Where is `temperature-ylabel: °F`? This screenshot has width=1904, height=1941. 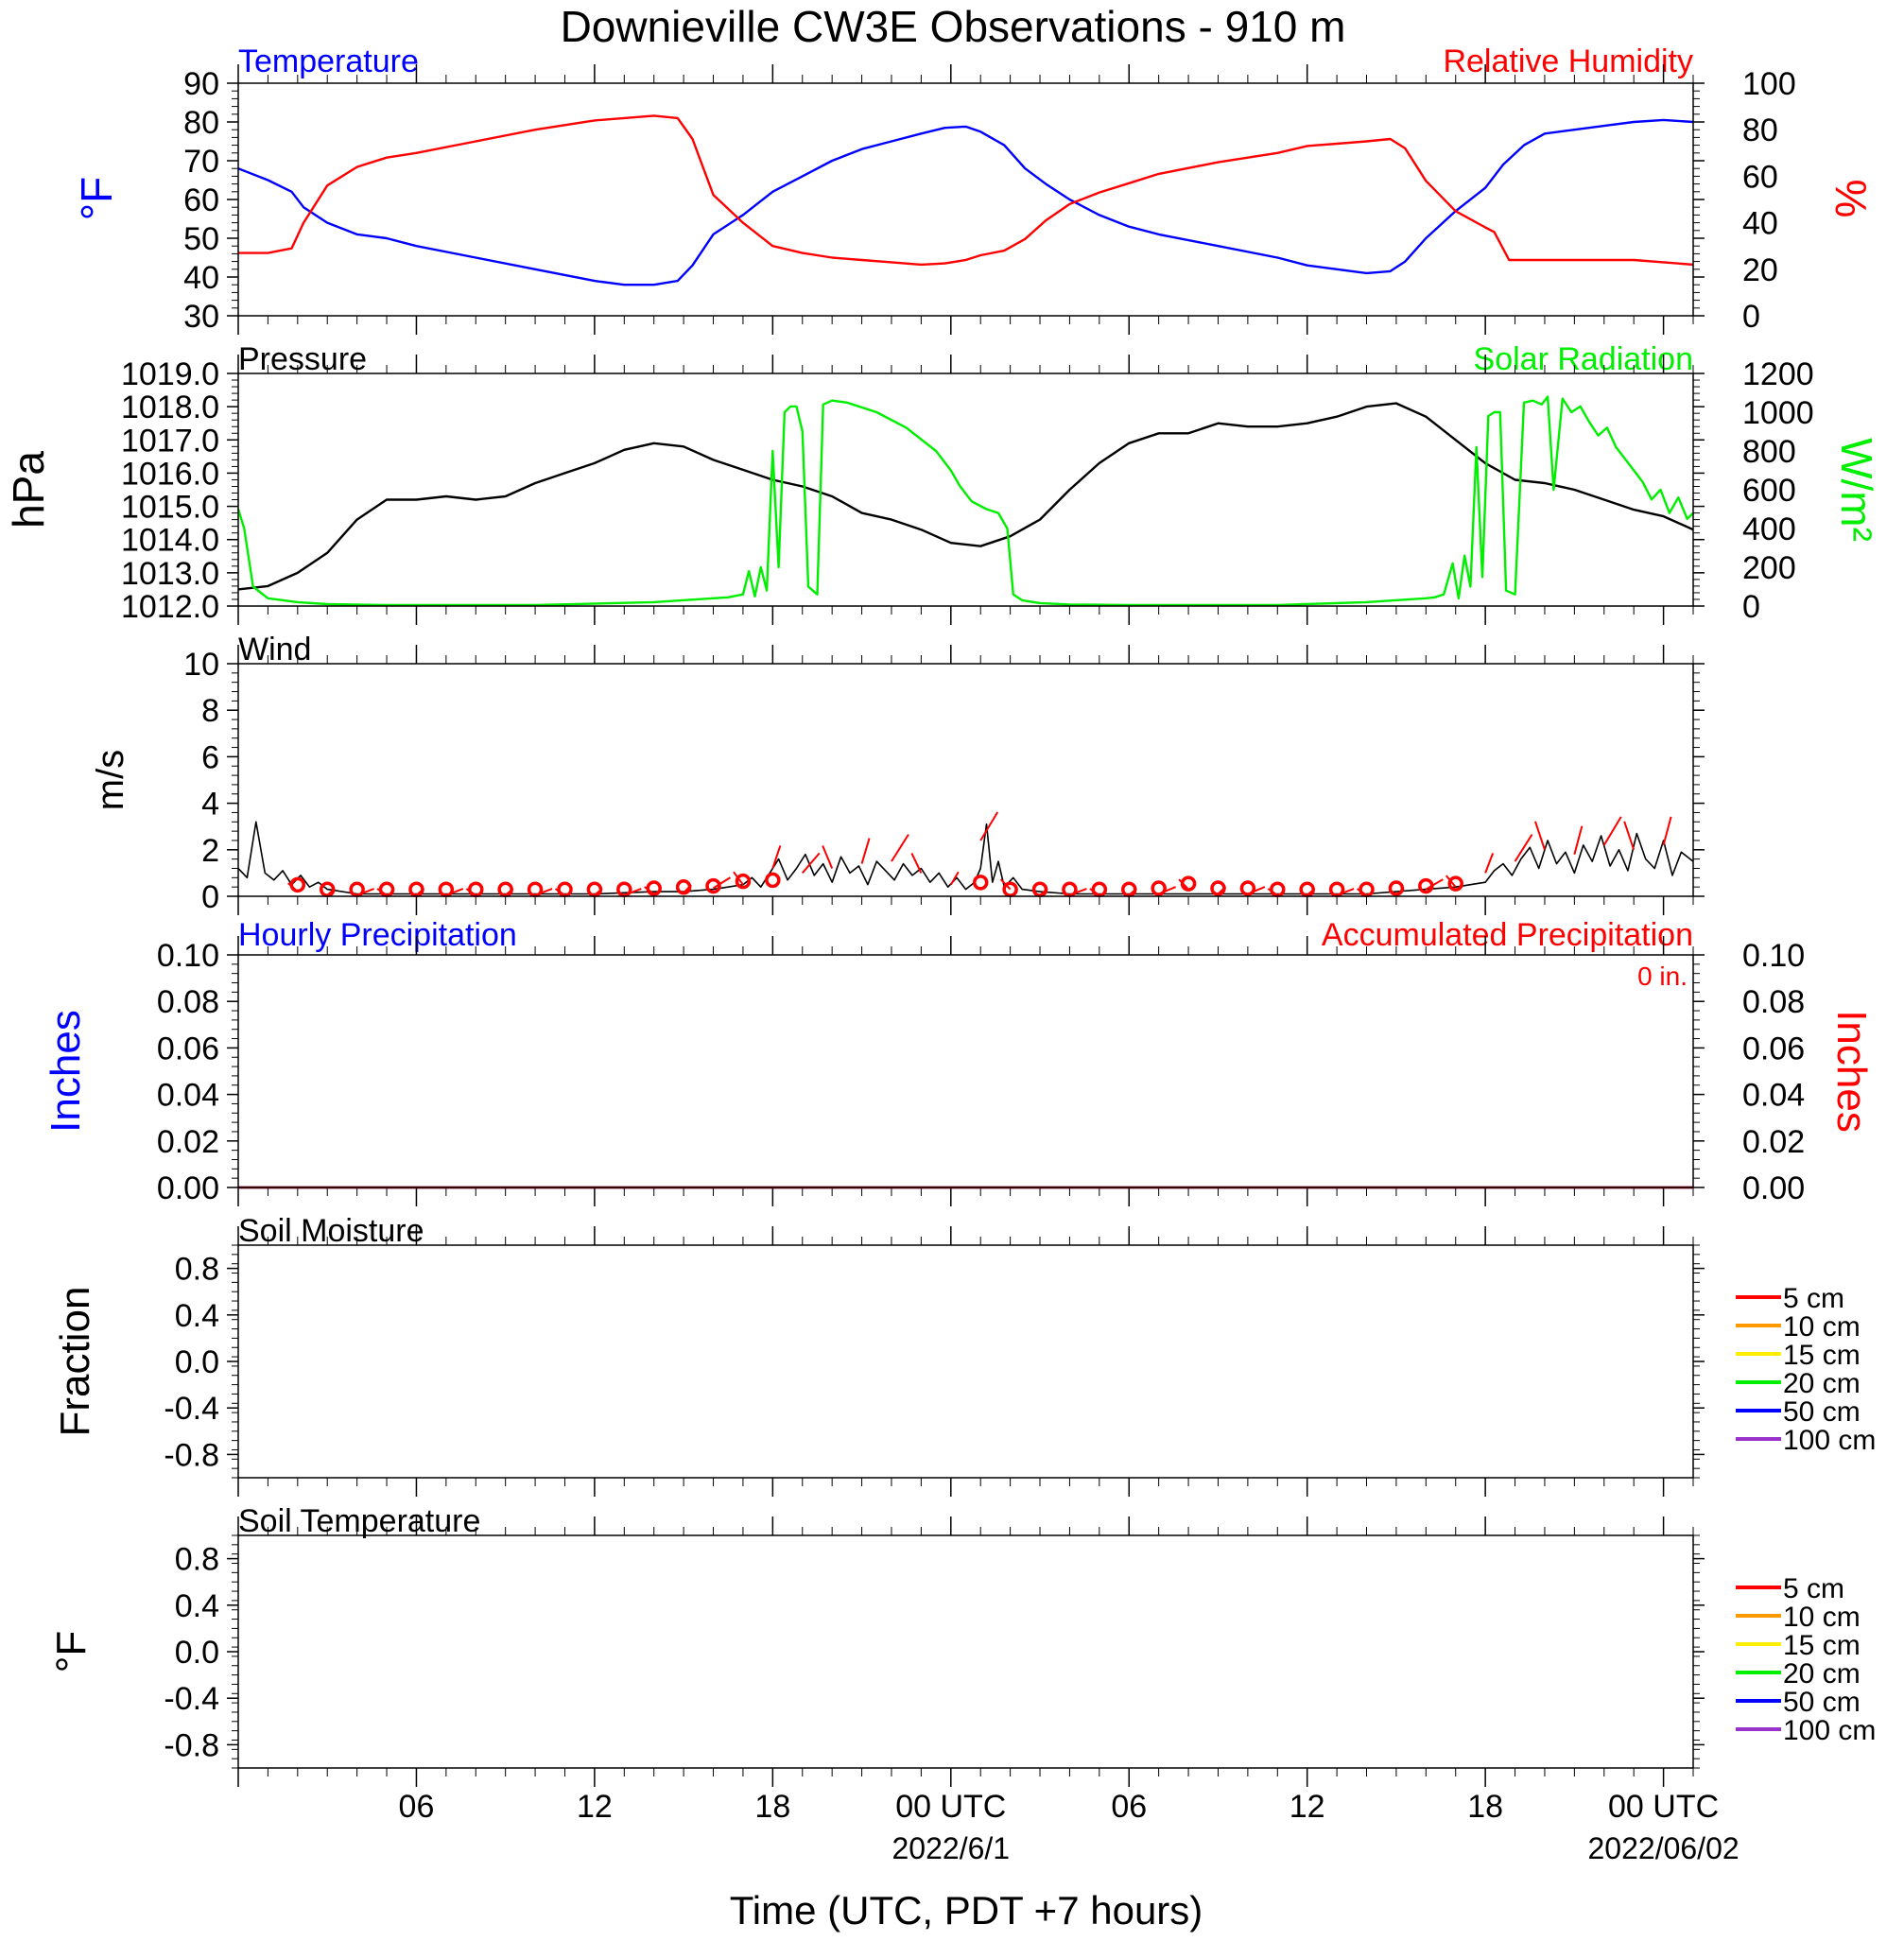 temperature-ylabel: °F is located at coordinates (96, 199).